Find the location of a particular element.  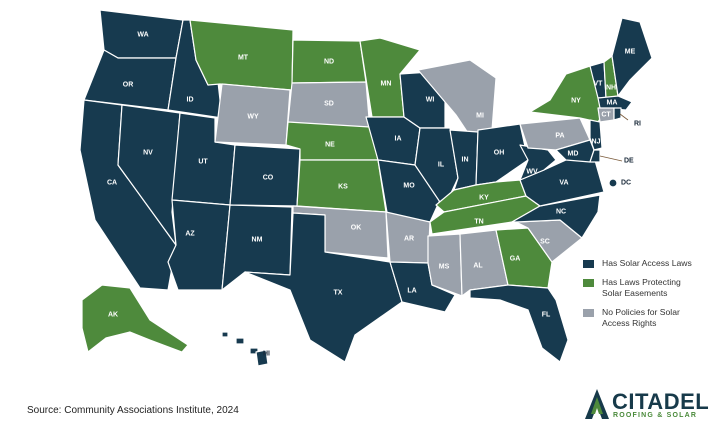

state-OH is located at coordinates (502, 154).